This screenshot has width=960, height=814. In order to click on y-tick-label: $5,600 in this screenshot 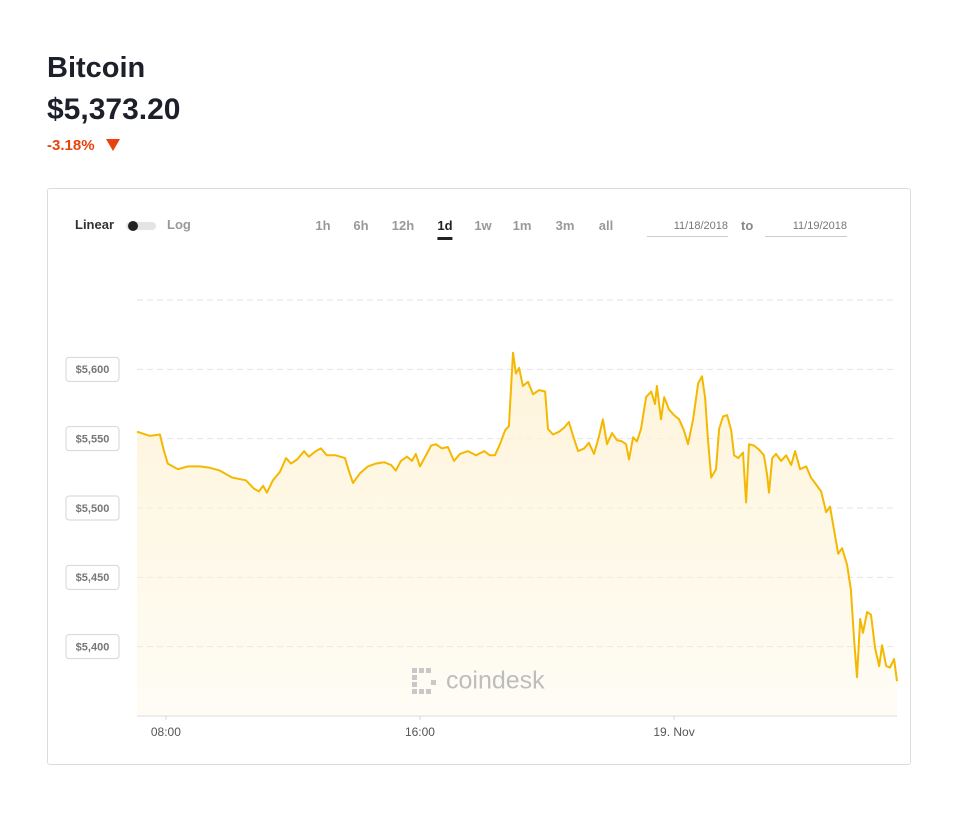, I will do `click(93, 370)`.